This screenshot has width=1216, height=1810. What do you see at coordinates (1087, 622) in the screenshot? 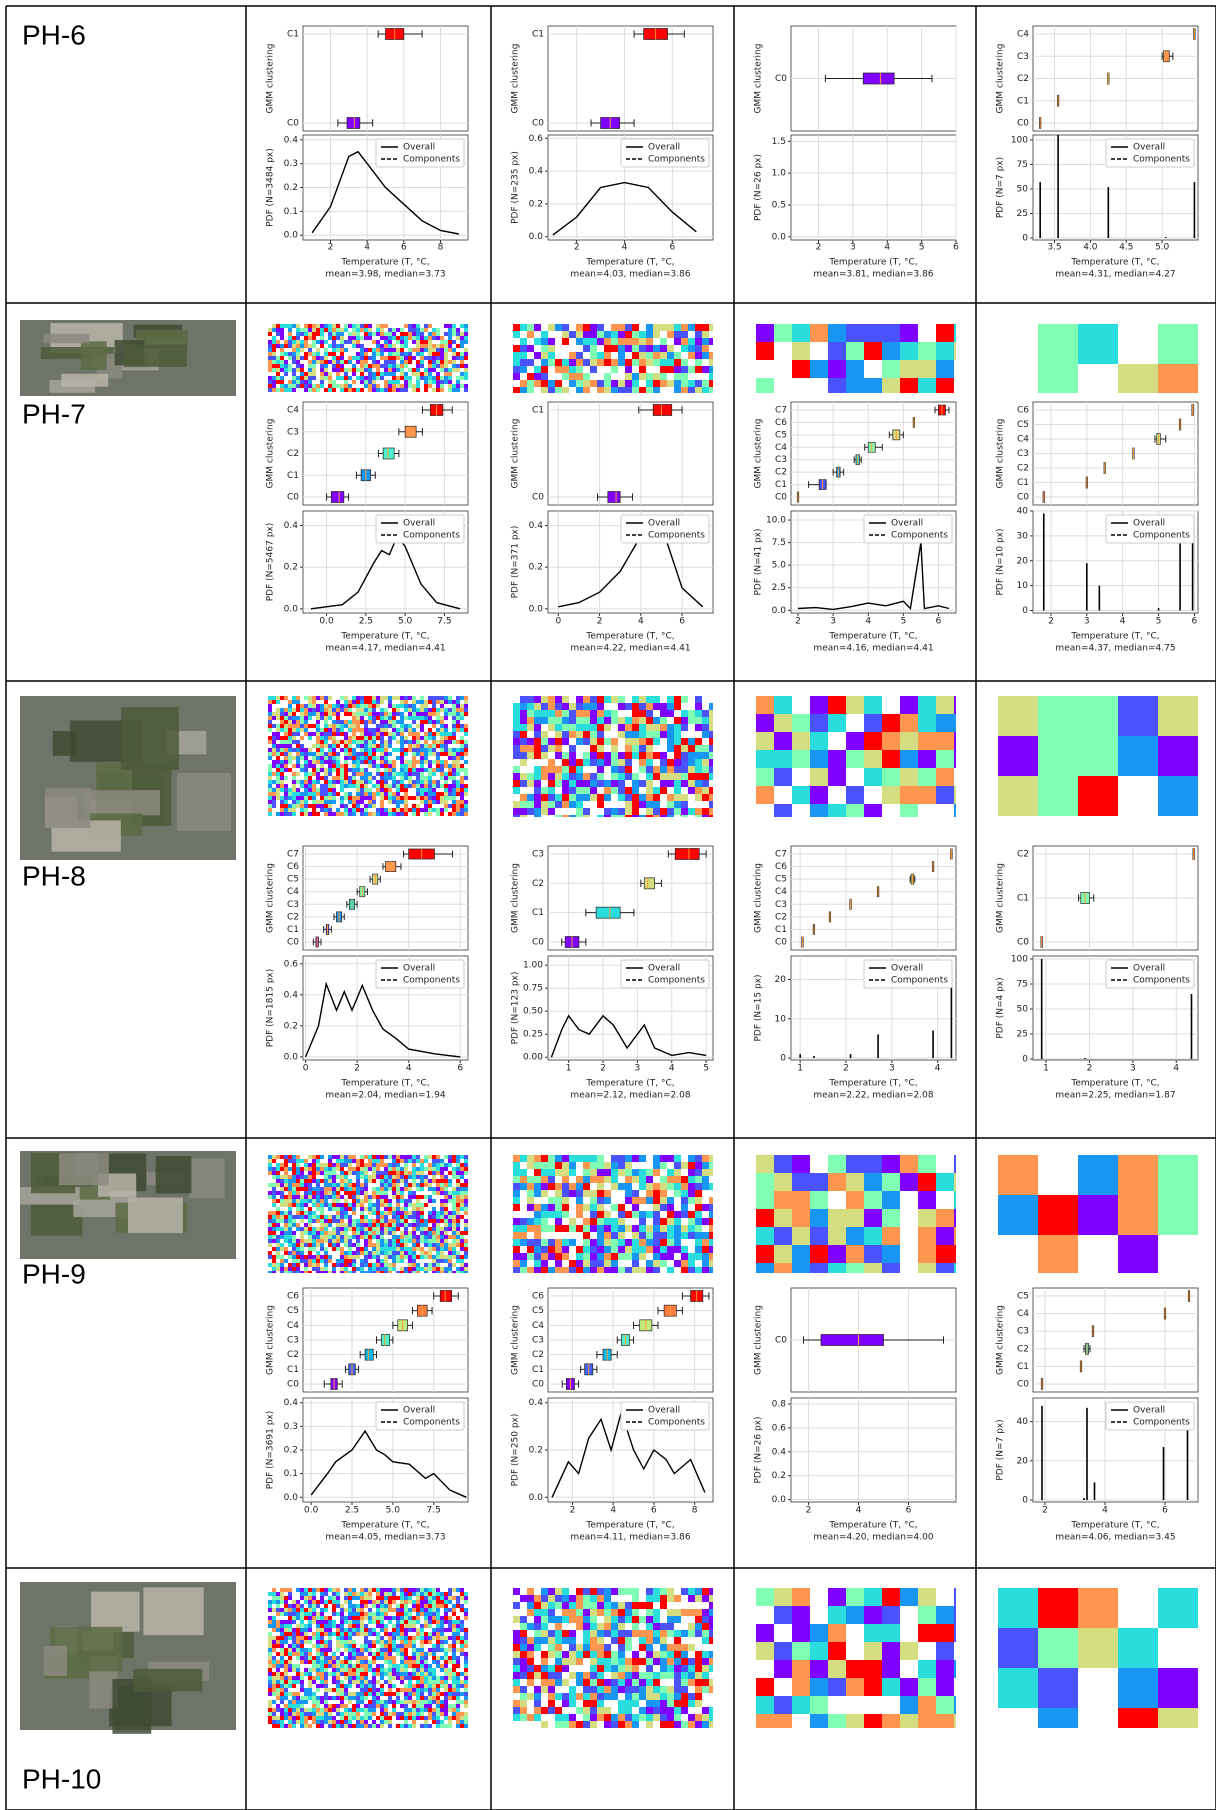
I see `x-tick-label: 3` at bounding box center [1087, 622].